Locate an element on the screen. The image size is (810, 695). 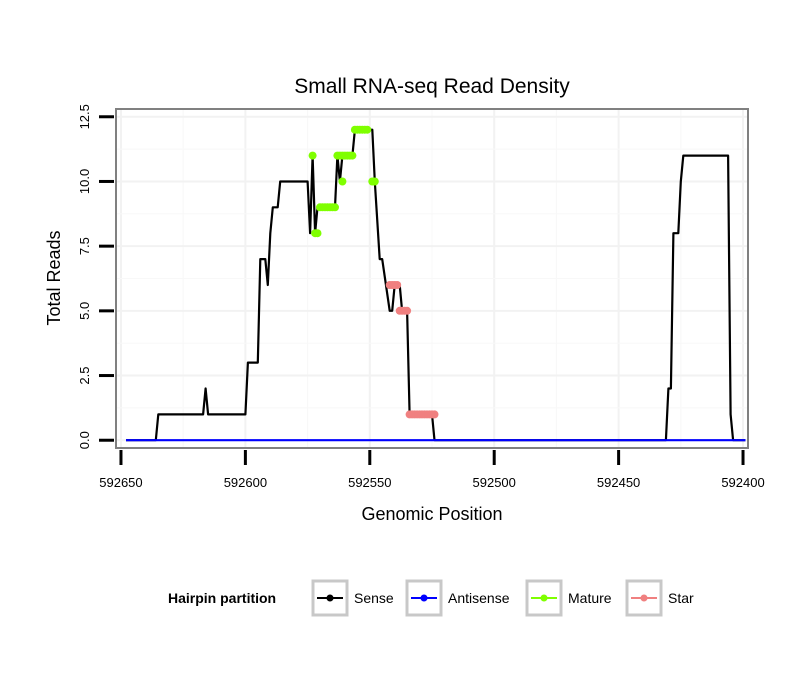
x-tick-label: 592400 is located at coordinates (742, 482).